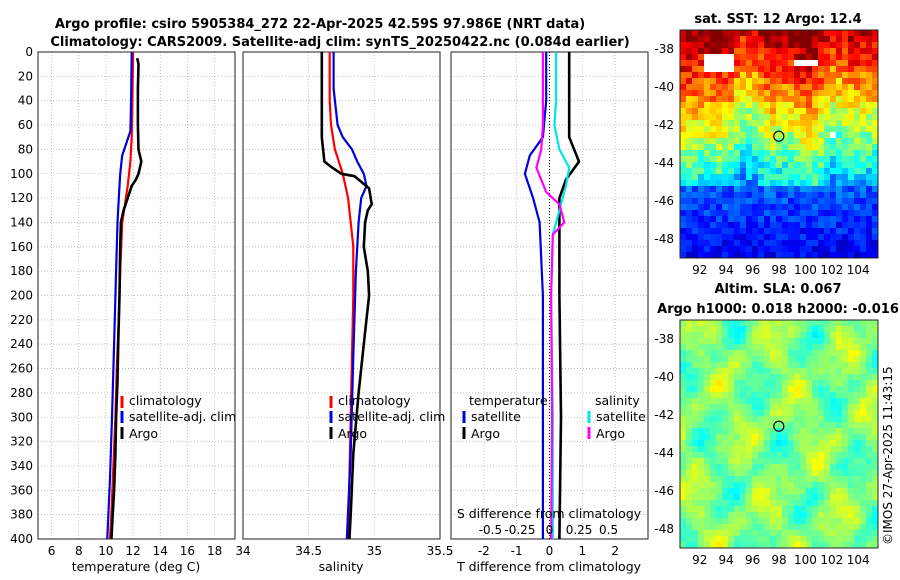  What do you see at coordinates (858, 560) in the screenshot?
I see `lon-tick-label: 104` at bounding box center [858, 560].